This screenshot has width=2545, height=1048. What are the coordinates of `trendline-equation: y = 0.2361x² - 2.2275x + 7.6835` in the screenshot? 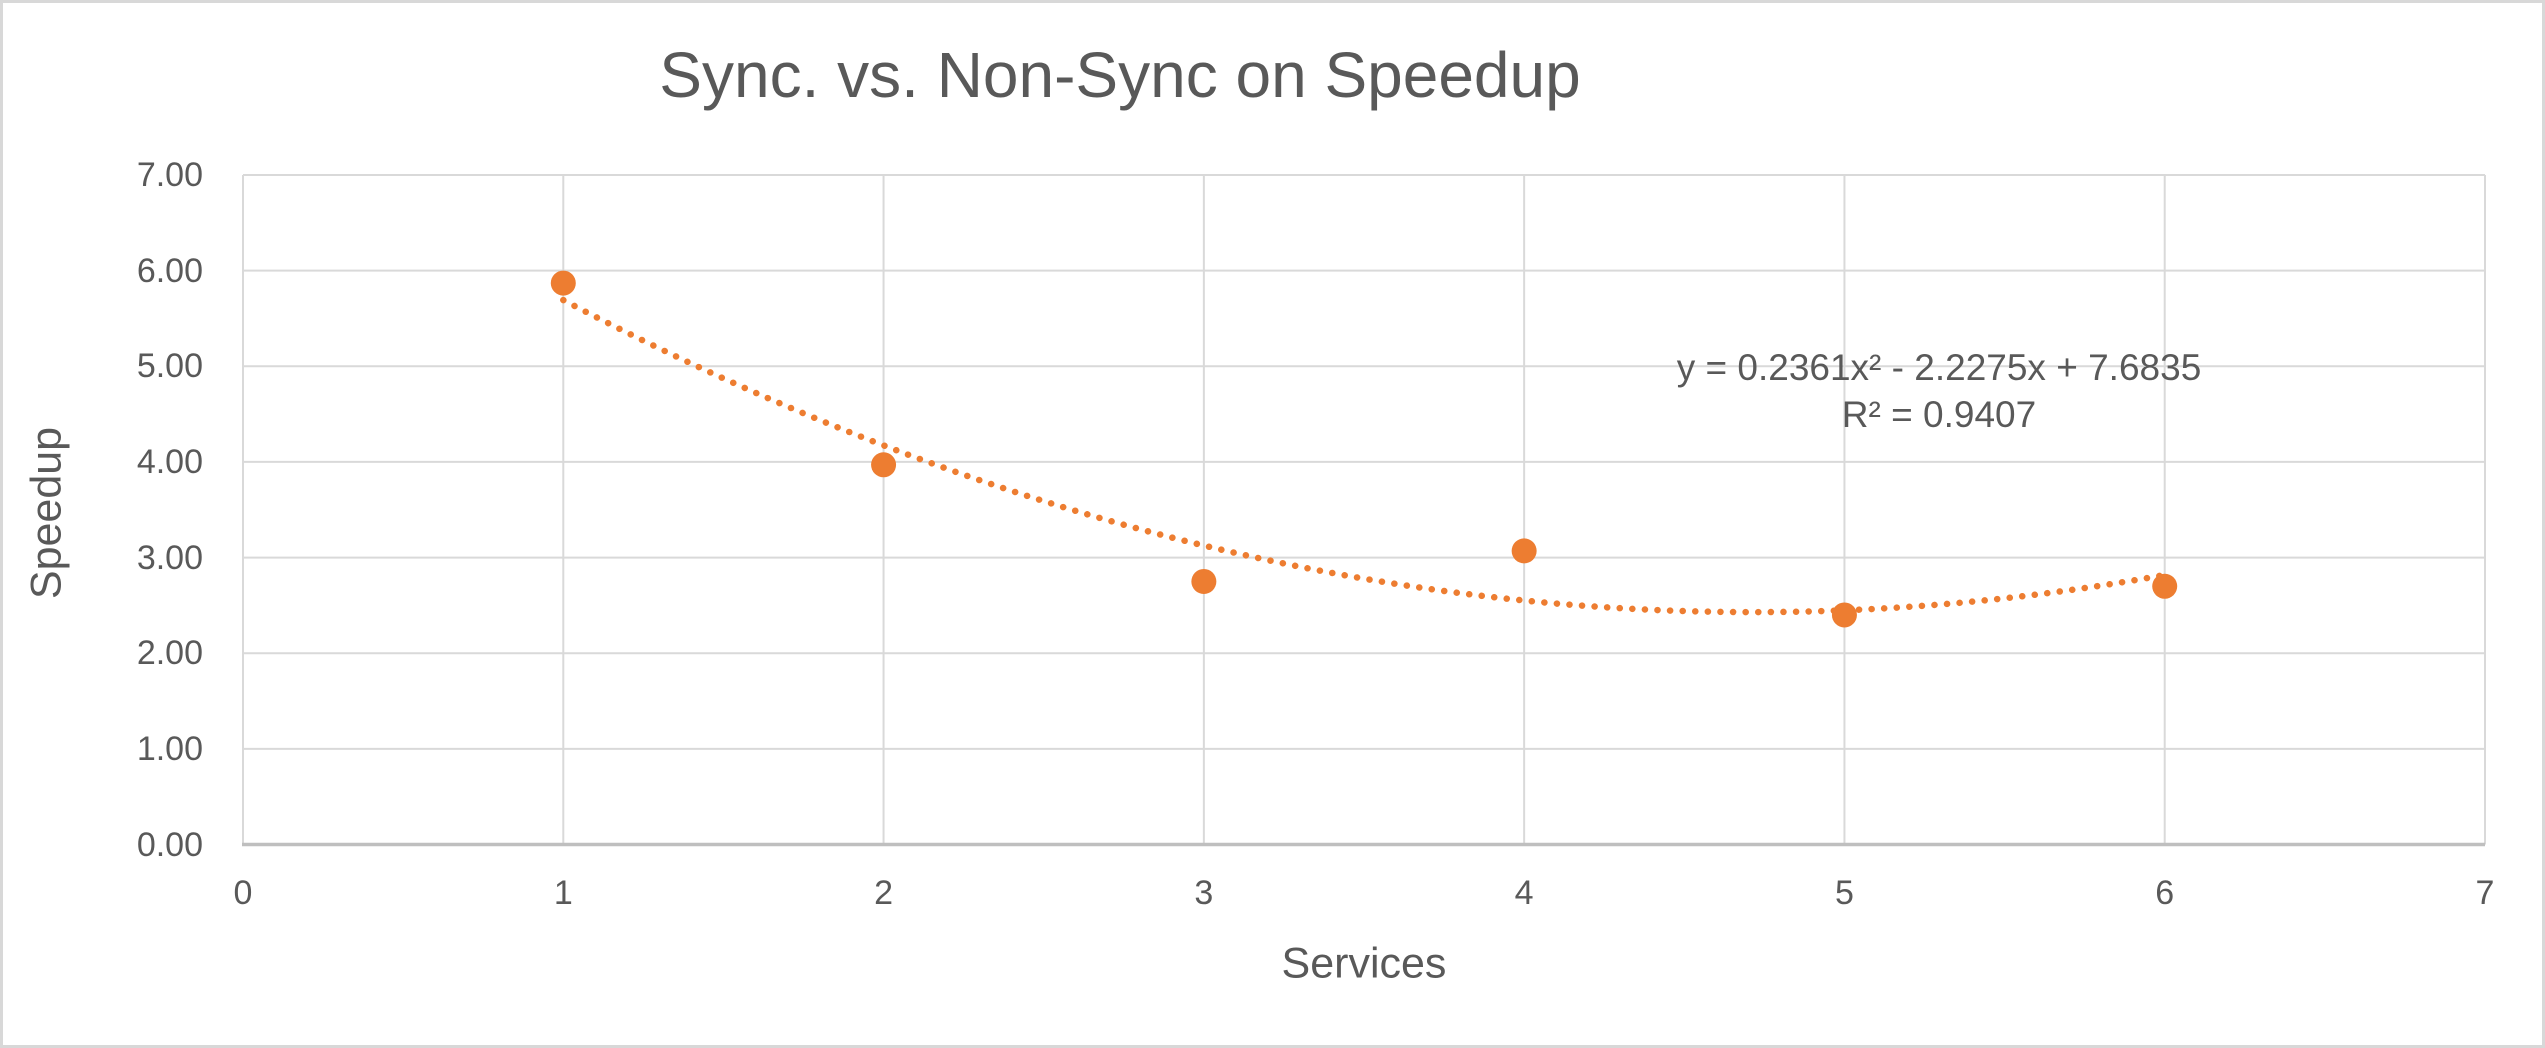 It's located at (1939, 367).